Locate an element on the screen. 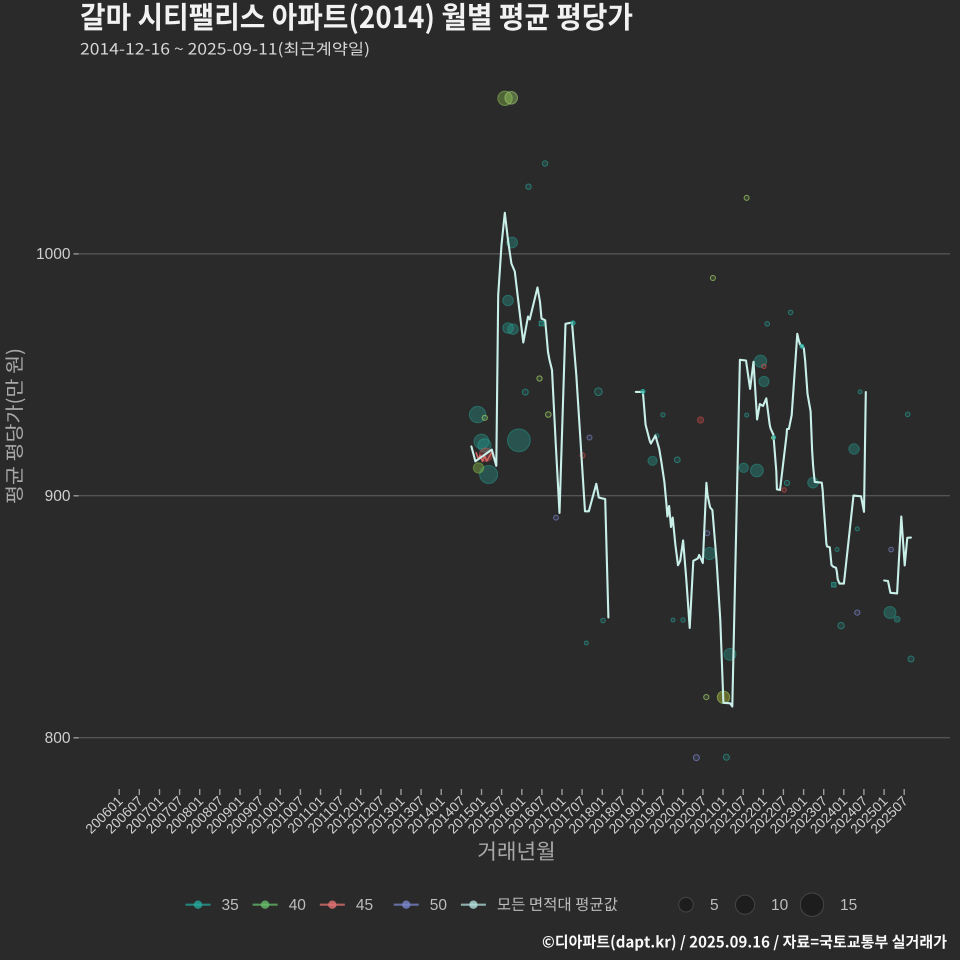  svg-text: 40 is located at coordinates (298, 905).